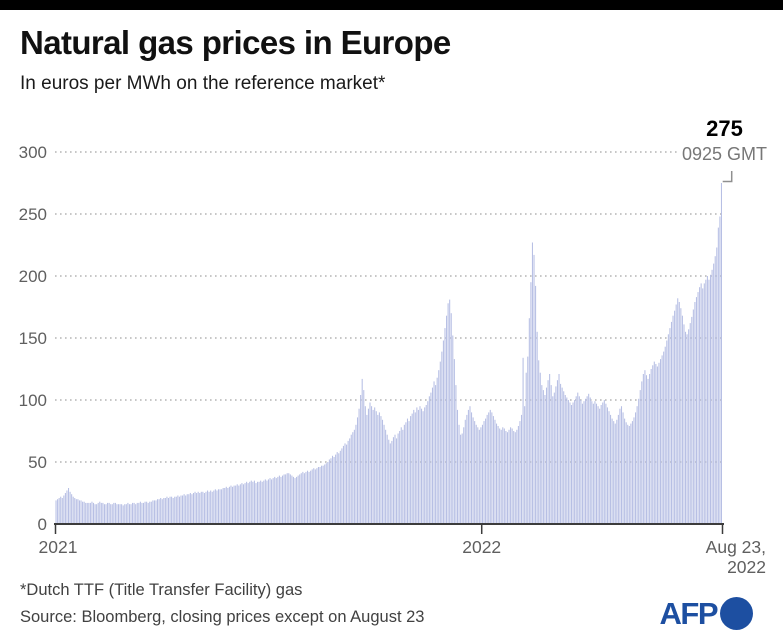  I want to click on afp-logo-text: AFP, so click(689, 613).